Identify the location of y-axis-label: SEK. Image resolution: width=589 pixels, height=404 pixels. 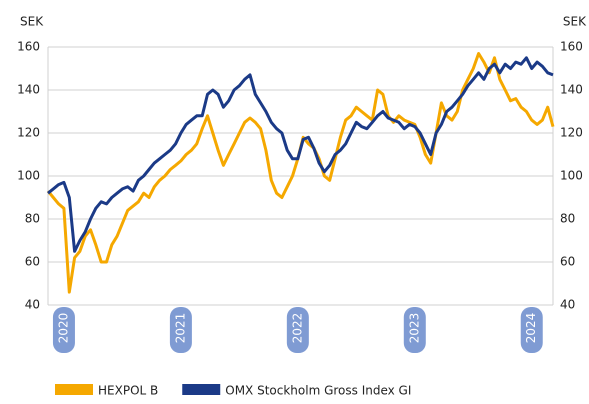
(32, 22).